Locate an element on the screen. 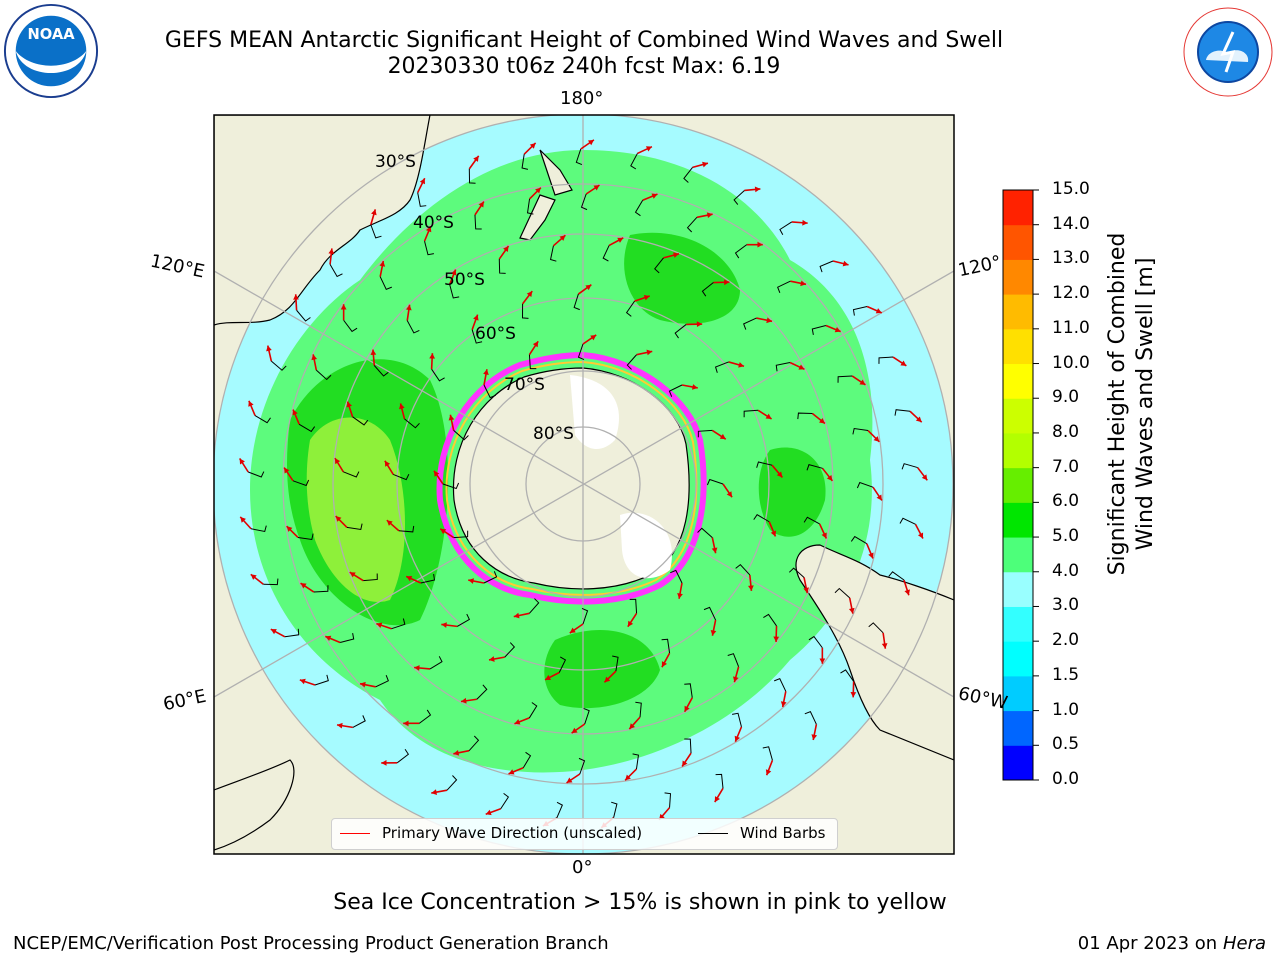 The width and height of the screenshot is (1280, 960). colorbar-tick-label: 2.0 is located at coordinates (1066, 640).